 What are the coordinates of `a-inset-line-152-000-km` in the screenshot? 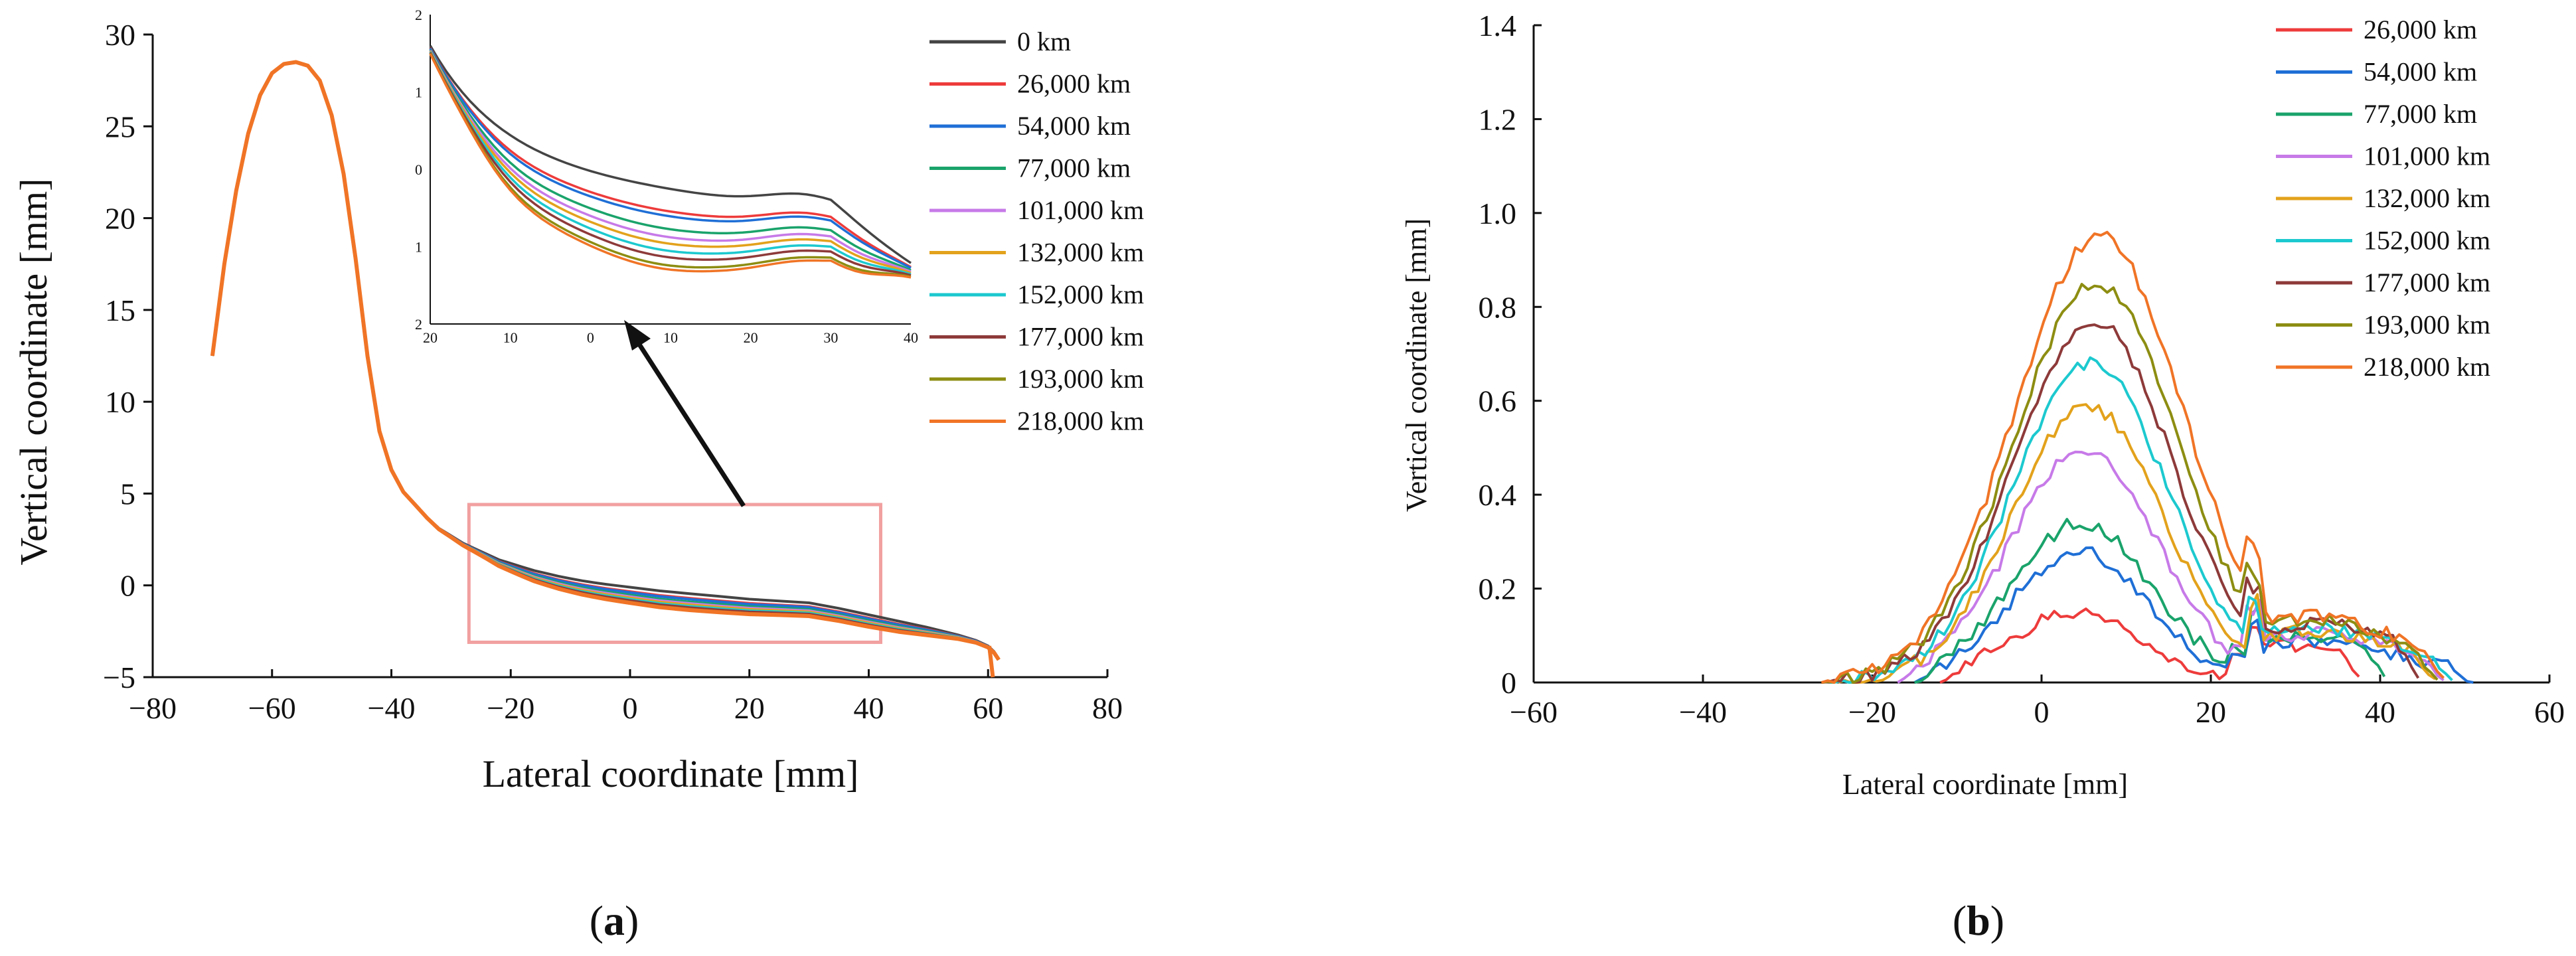 It's located at (670, 163).